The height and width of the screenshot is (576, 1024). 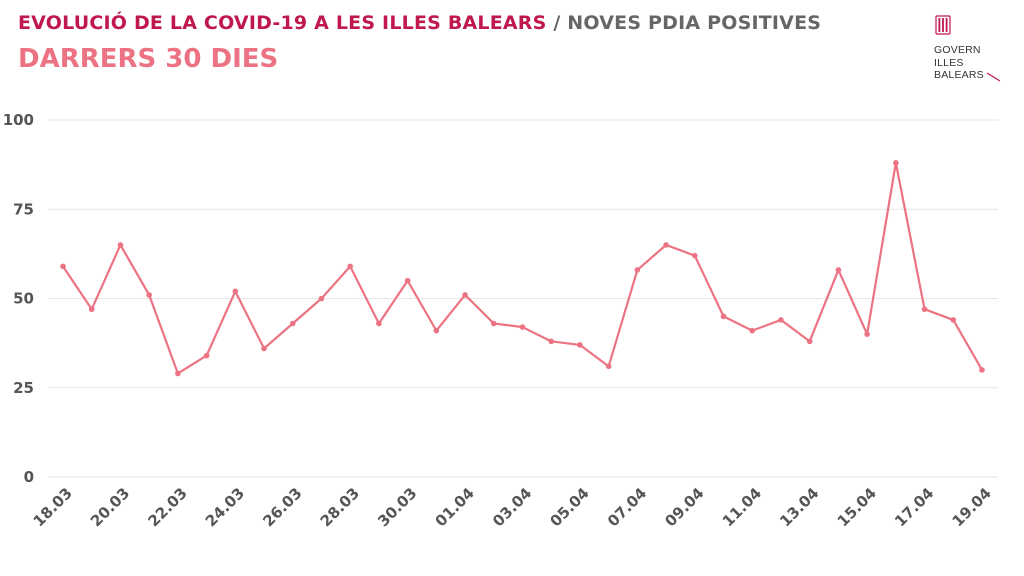 I want to click on x-tick-label: 17.04, so click(x=914, y=507).